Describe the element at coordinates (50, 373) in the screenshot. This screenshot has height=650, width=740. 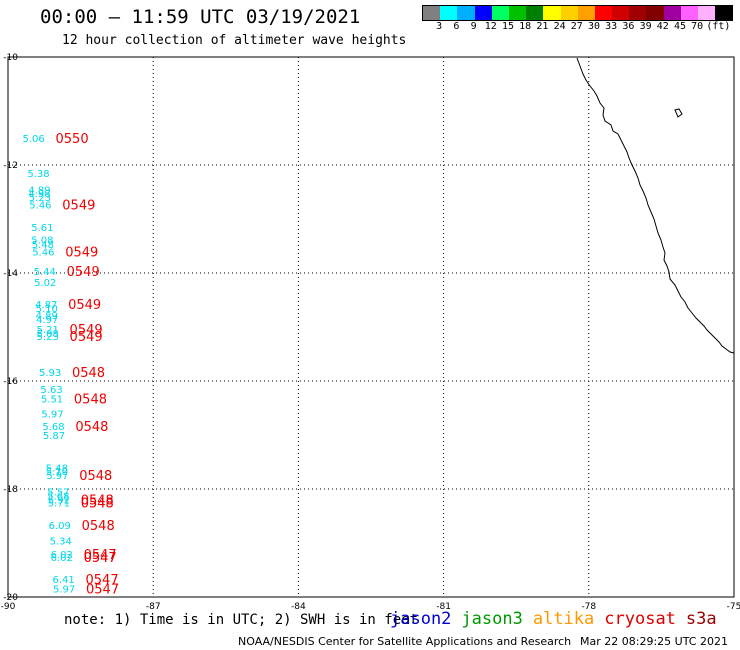
I see `swh-value-label: 5.93` at that location.